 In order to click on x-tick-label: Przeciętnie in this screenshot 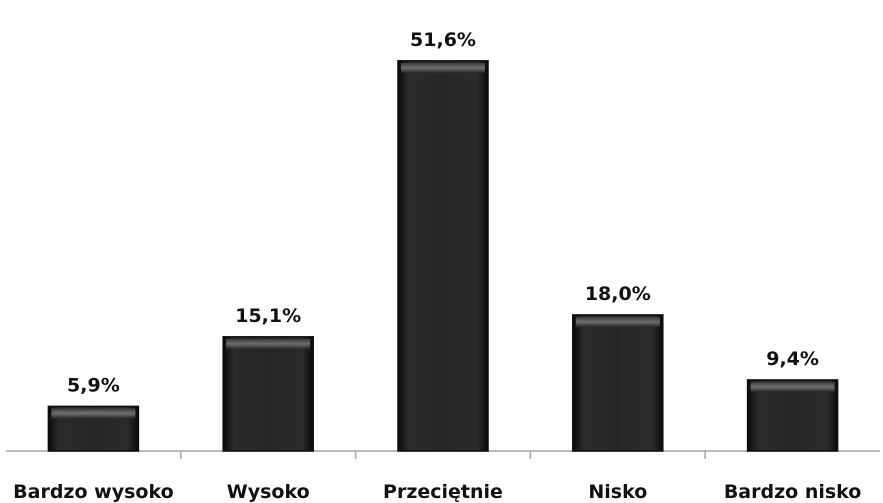, I will do `click(443, 492)`.